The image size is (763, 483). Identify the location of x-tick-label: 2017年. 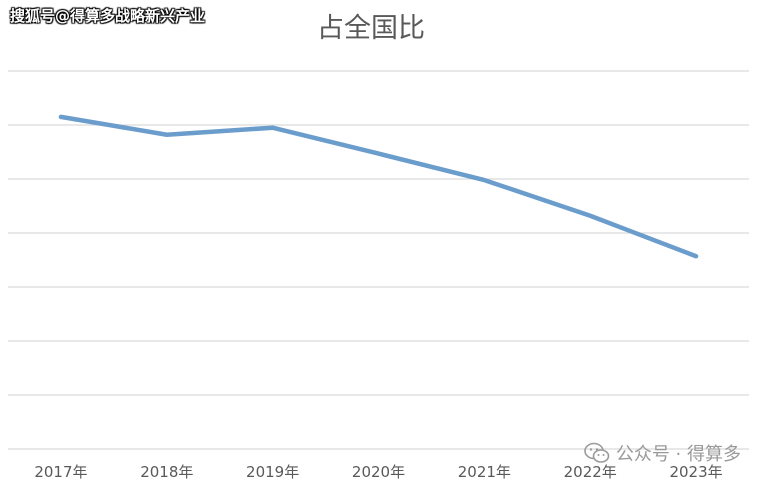
(60, 472).